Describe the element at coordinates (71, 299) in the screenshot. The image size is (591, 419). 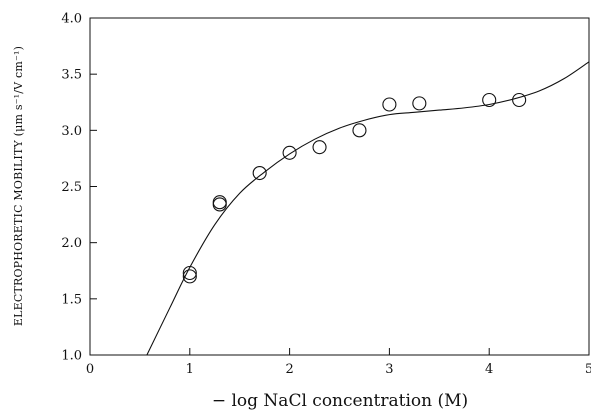
I see `y-tick-label: 1.5` at that location.